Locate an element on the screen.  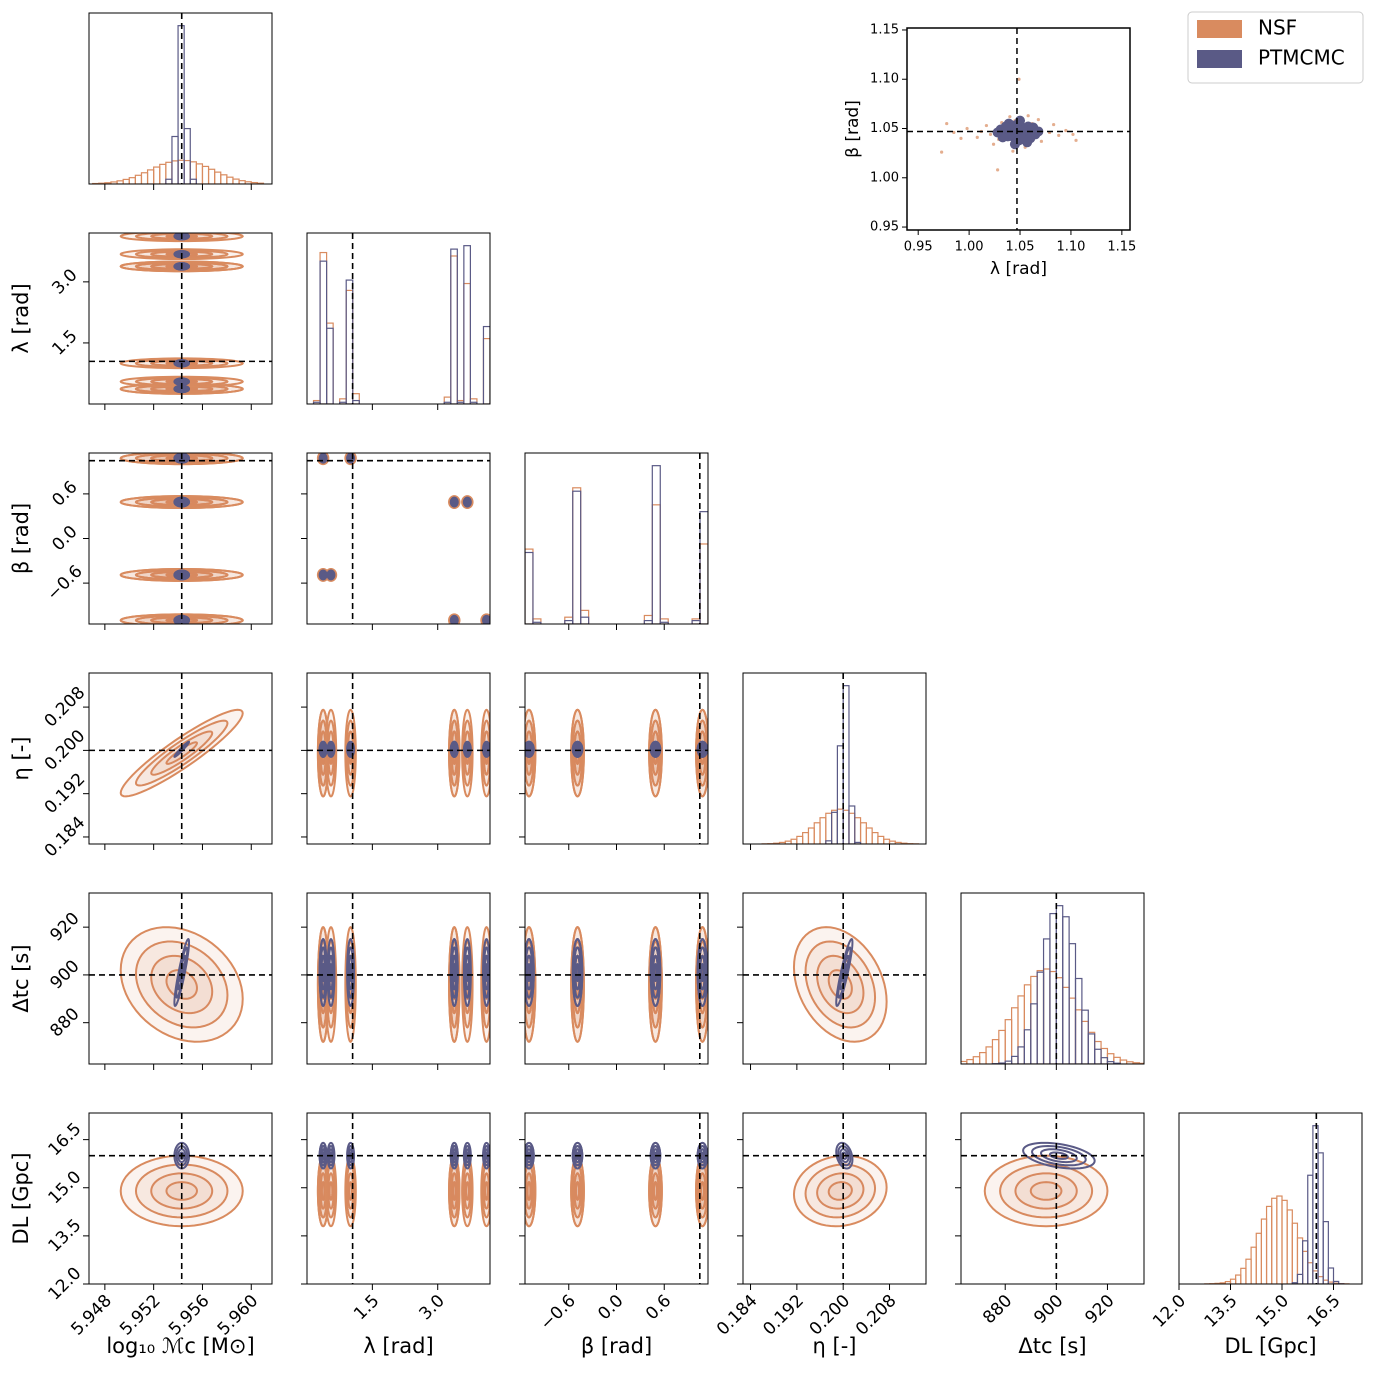
y-axis-label: DL [Gpc] is located at coordinates (21, 1198).